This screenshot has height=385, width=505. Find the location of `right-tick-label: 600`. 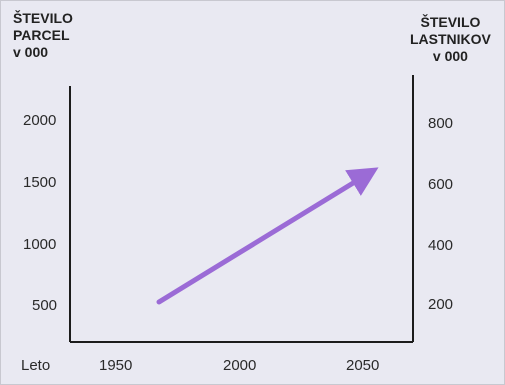

right-tick-label: 600 is located at coordinates (441, 184).